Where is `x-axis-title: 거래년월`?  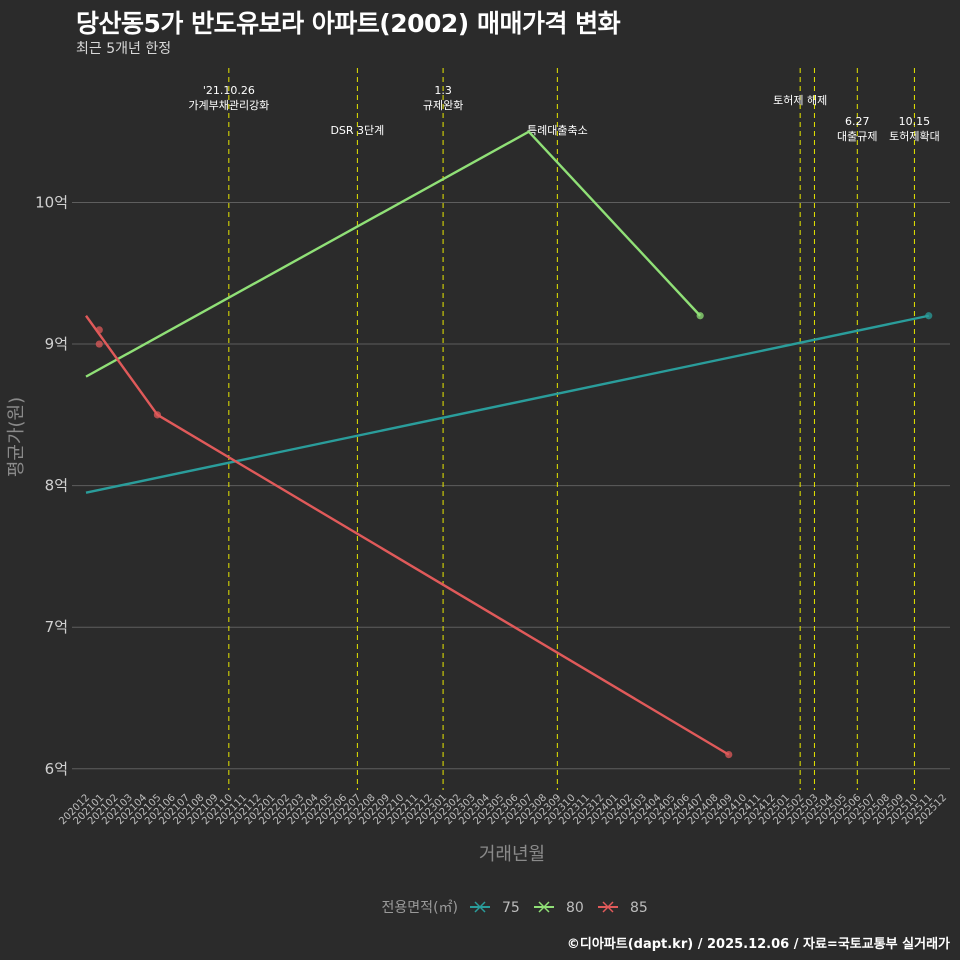
x-axis-title: 거래년월 is located at coordinates (512, 854).